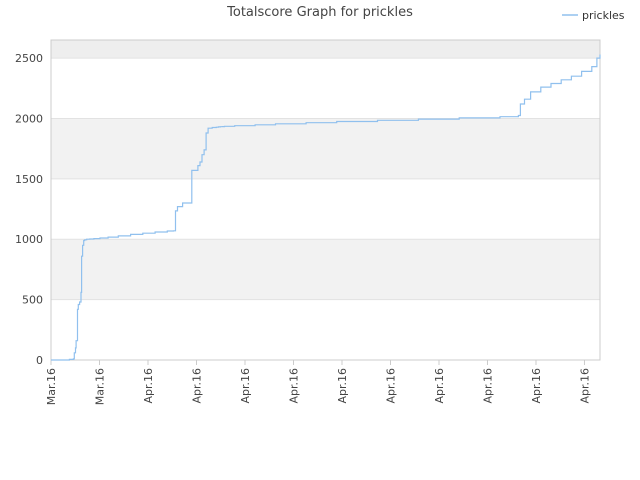 This screenshot has width=640, height=480. What do you see at coordinates (29, 58) in the screenshot?
I see `y-tick-label: 2500` at bounding box center [29, 58].